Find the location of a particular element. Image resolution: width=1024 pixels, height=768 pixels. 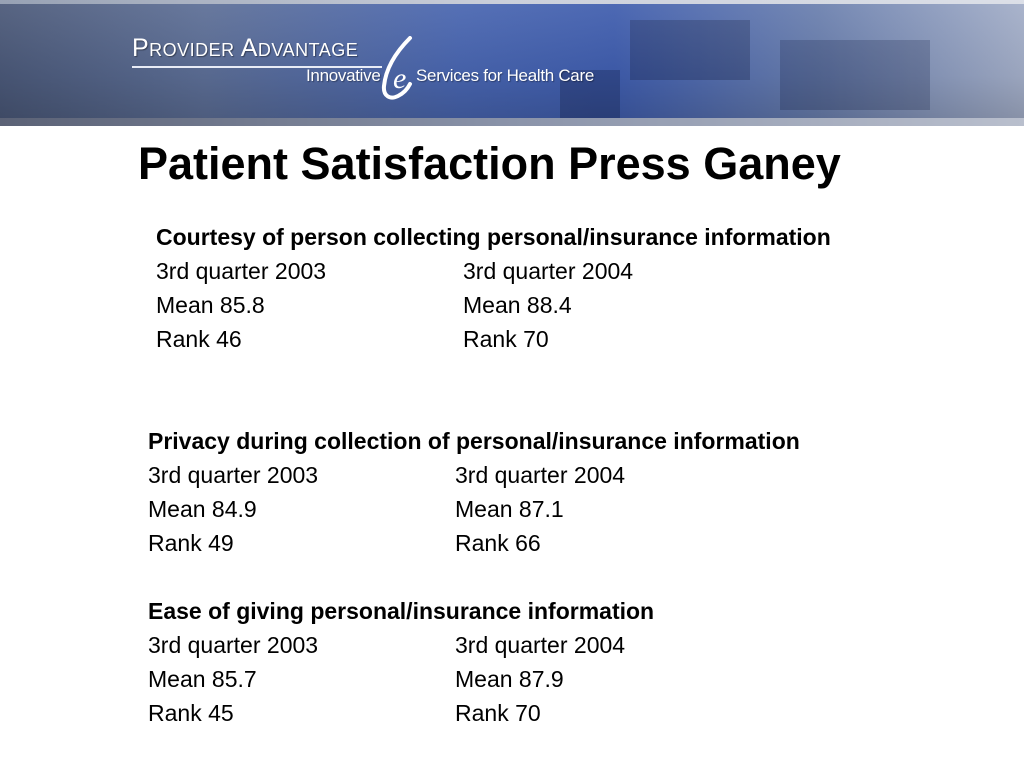

value-2003: Mean 85.7 is located at coordinates (202, 679).